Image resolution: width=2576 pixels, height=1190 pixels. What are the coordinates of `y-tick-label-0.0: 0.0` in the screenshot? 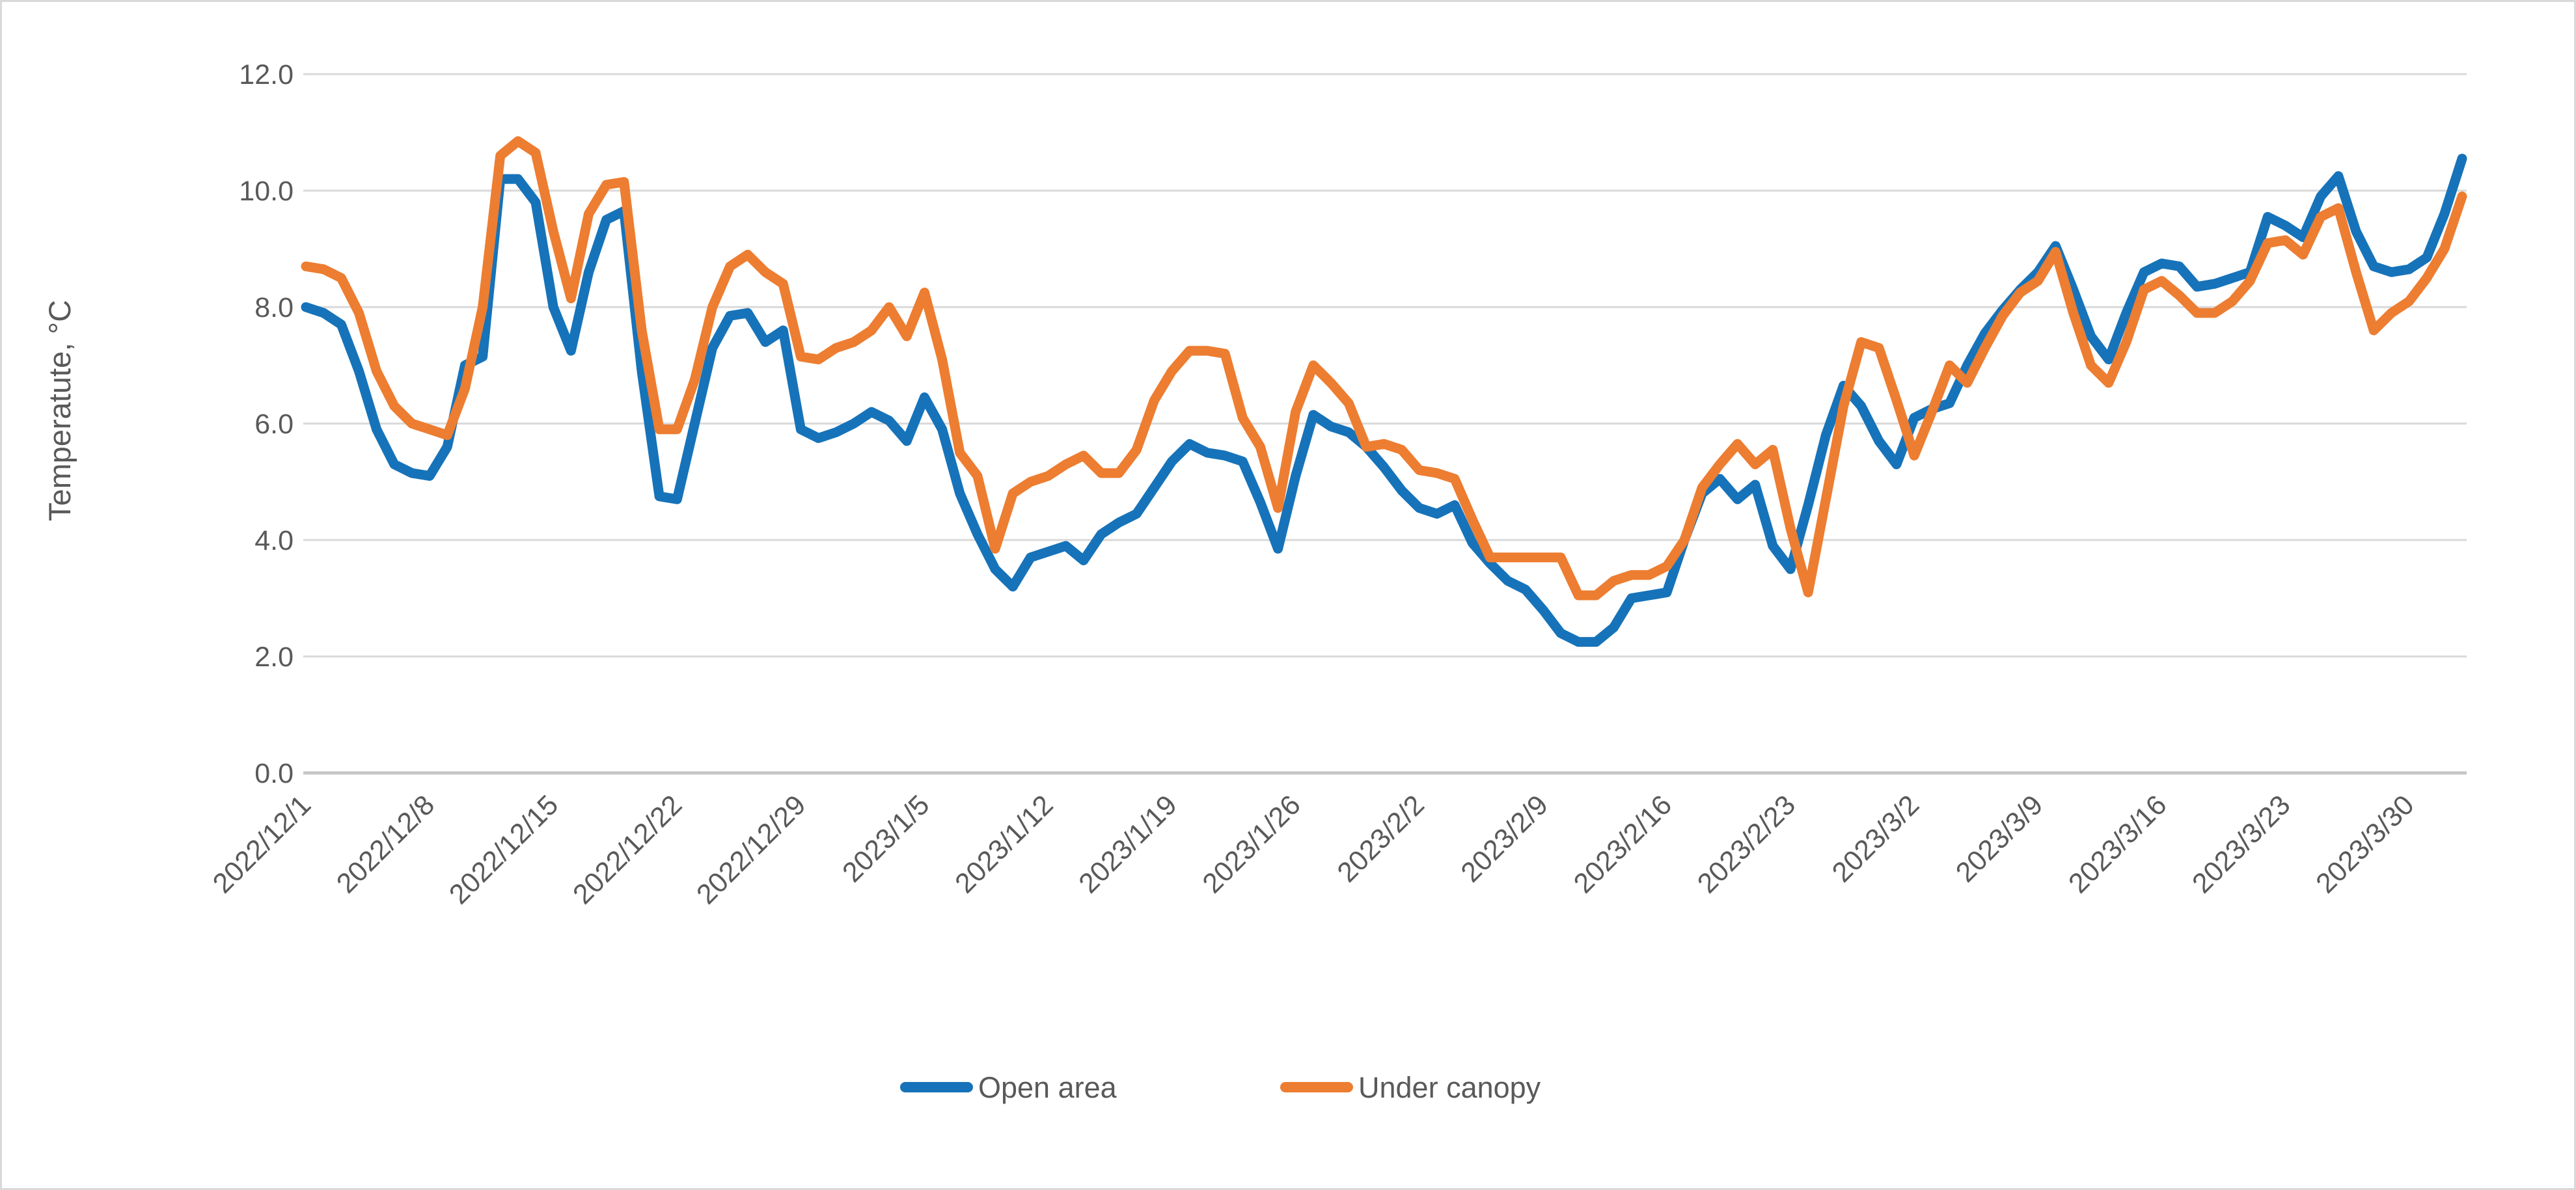 It's located at (274, 774).